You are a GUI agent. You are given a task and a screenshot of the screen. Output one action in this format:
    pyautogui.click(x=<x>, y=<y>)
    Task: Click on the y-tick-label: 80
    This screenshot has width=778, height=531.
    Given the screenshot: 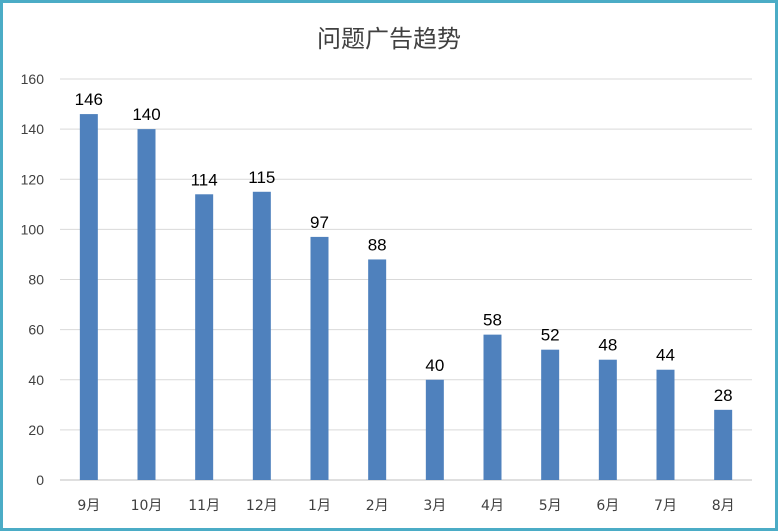 What is the action you would take?
    pyautogui.click(x=36, y=280)
    